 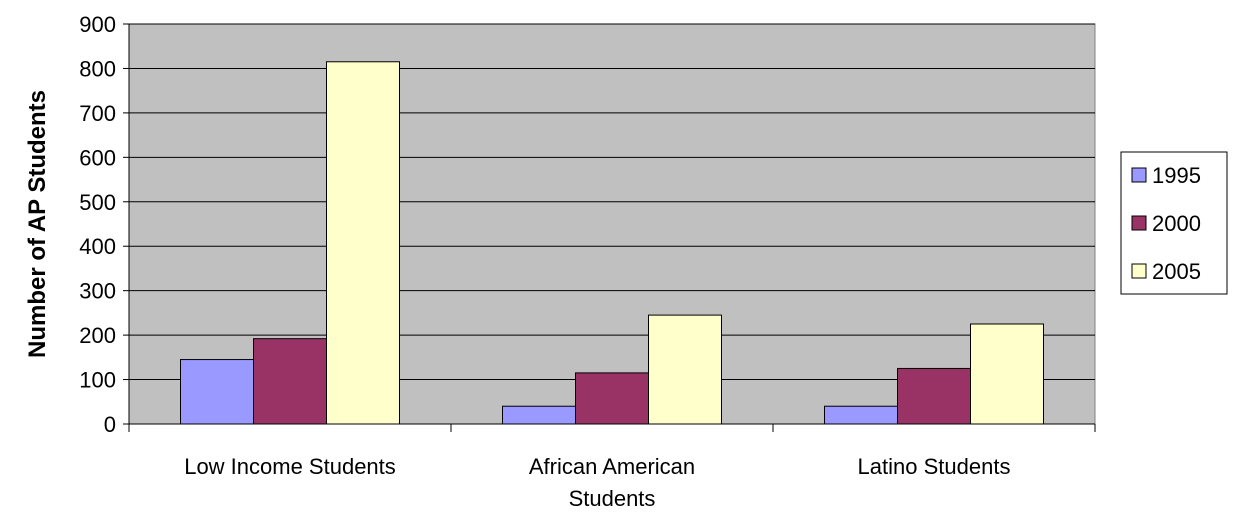 What do you see at coordinates (97, 202) in the screenshot?
I see `y-tick-label: 500` at bounding box center [97, 202].